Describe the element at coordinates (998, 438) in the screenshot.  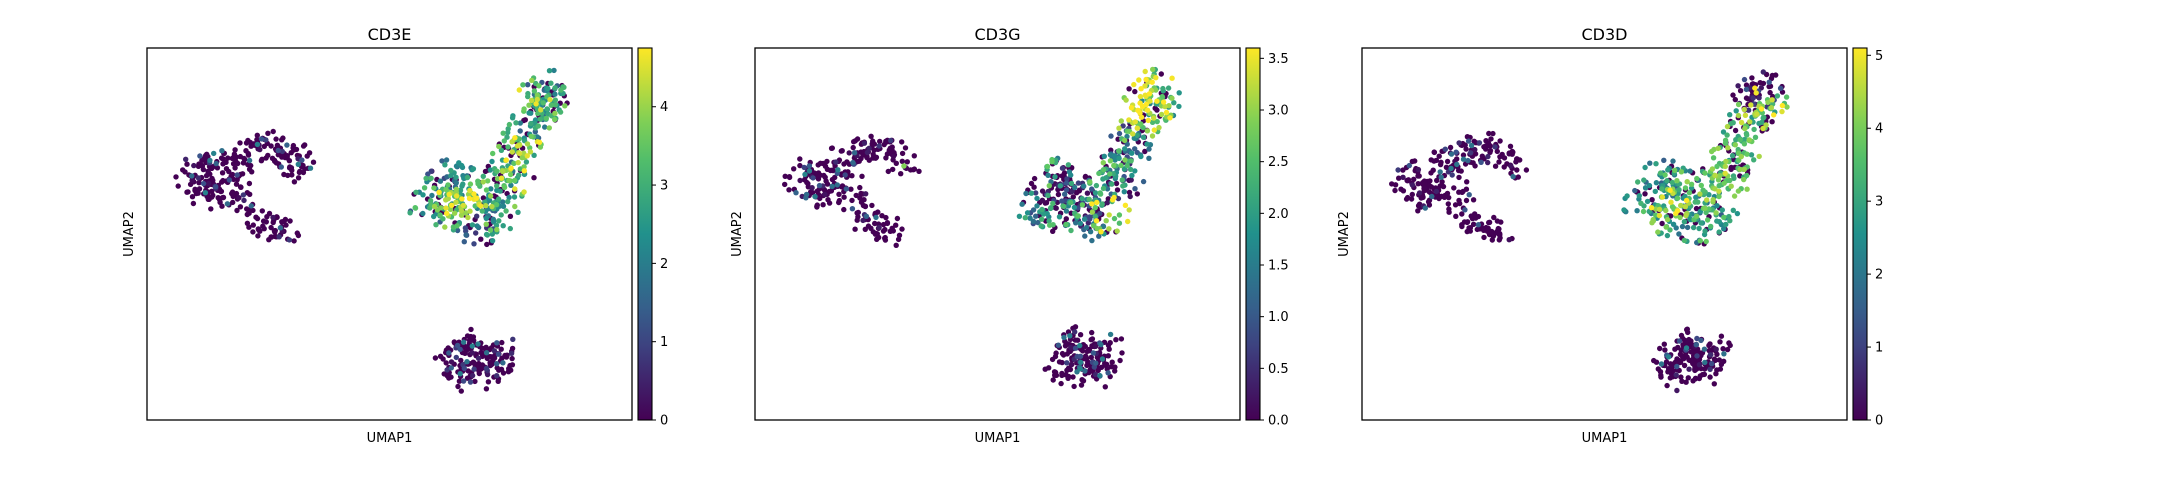
I see `x-axis-label: UMAP1` at that location.